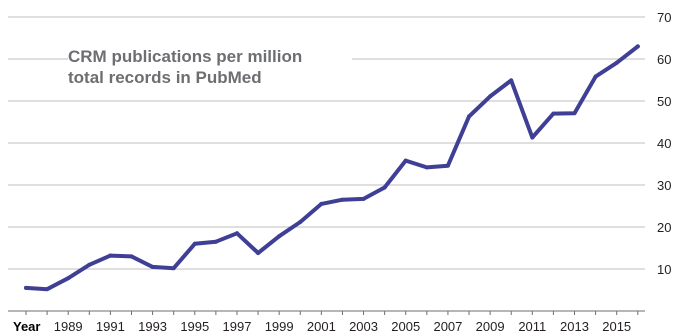 This screenshot has width=678, height=333. Describe the element at coordinates (237, 326) in the screenshot. I see `x-tick-label: 1997` at that location.